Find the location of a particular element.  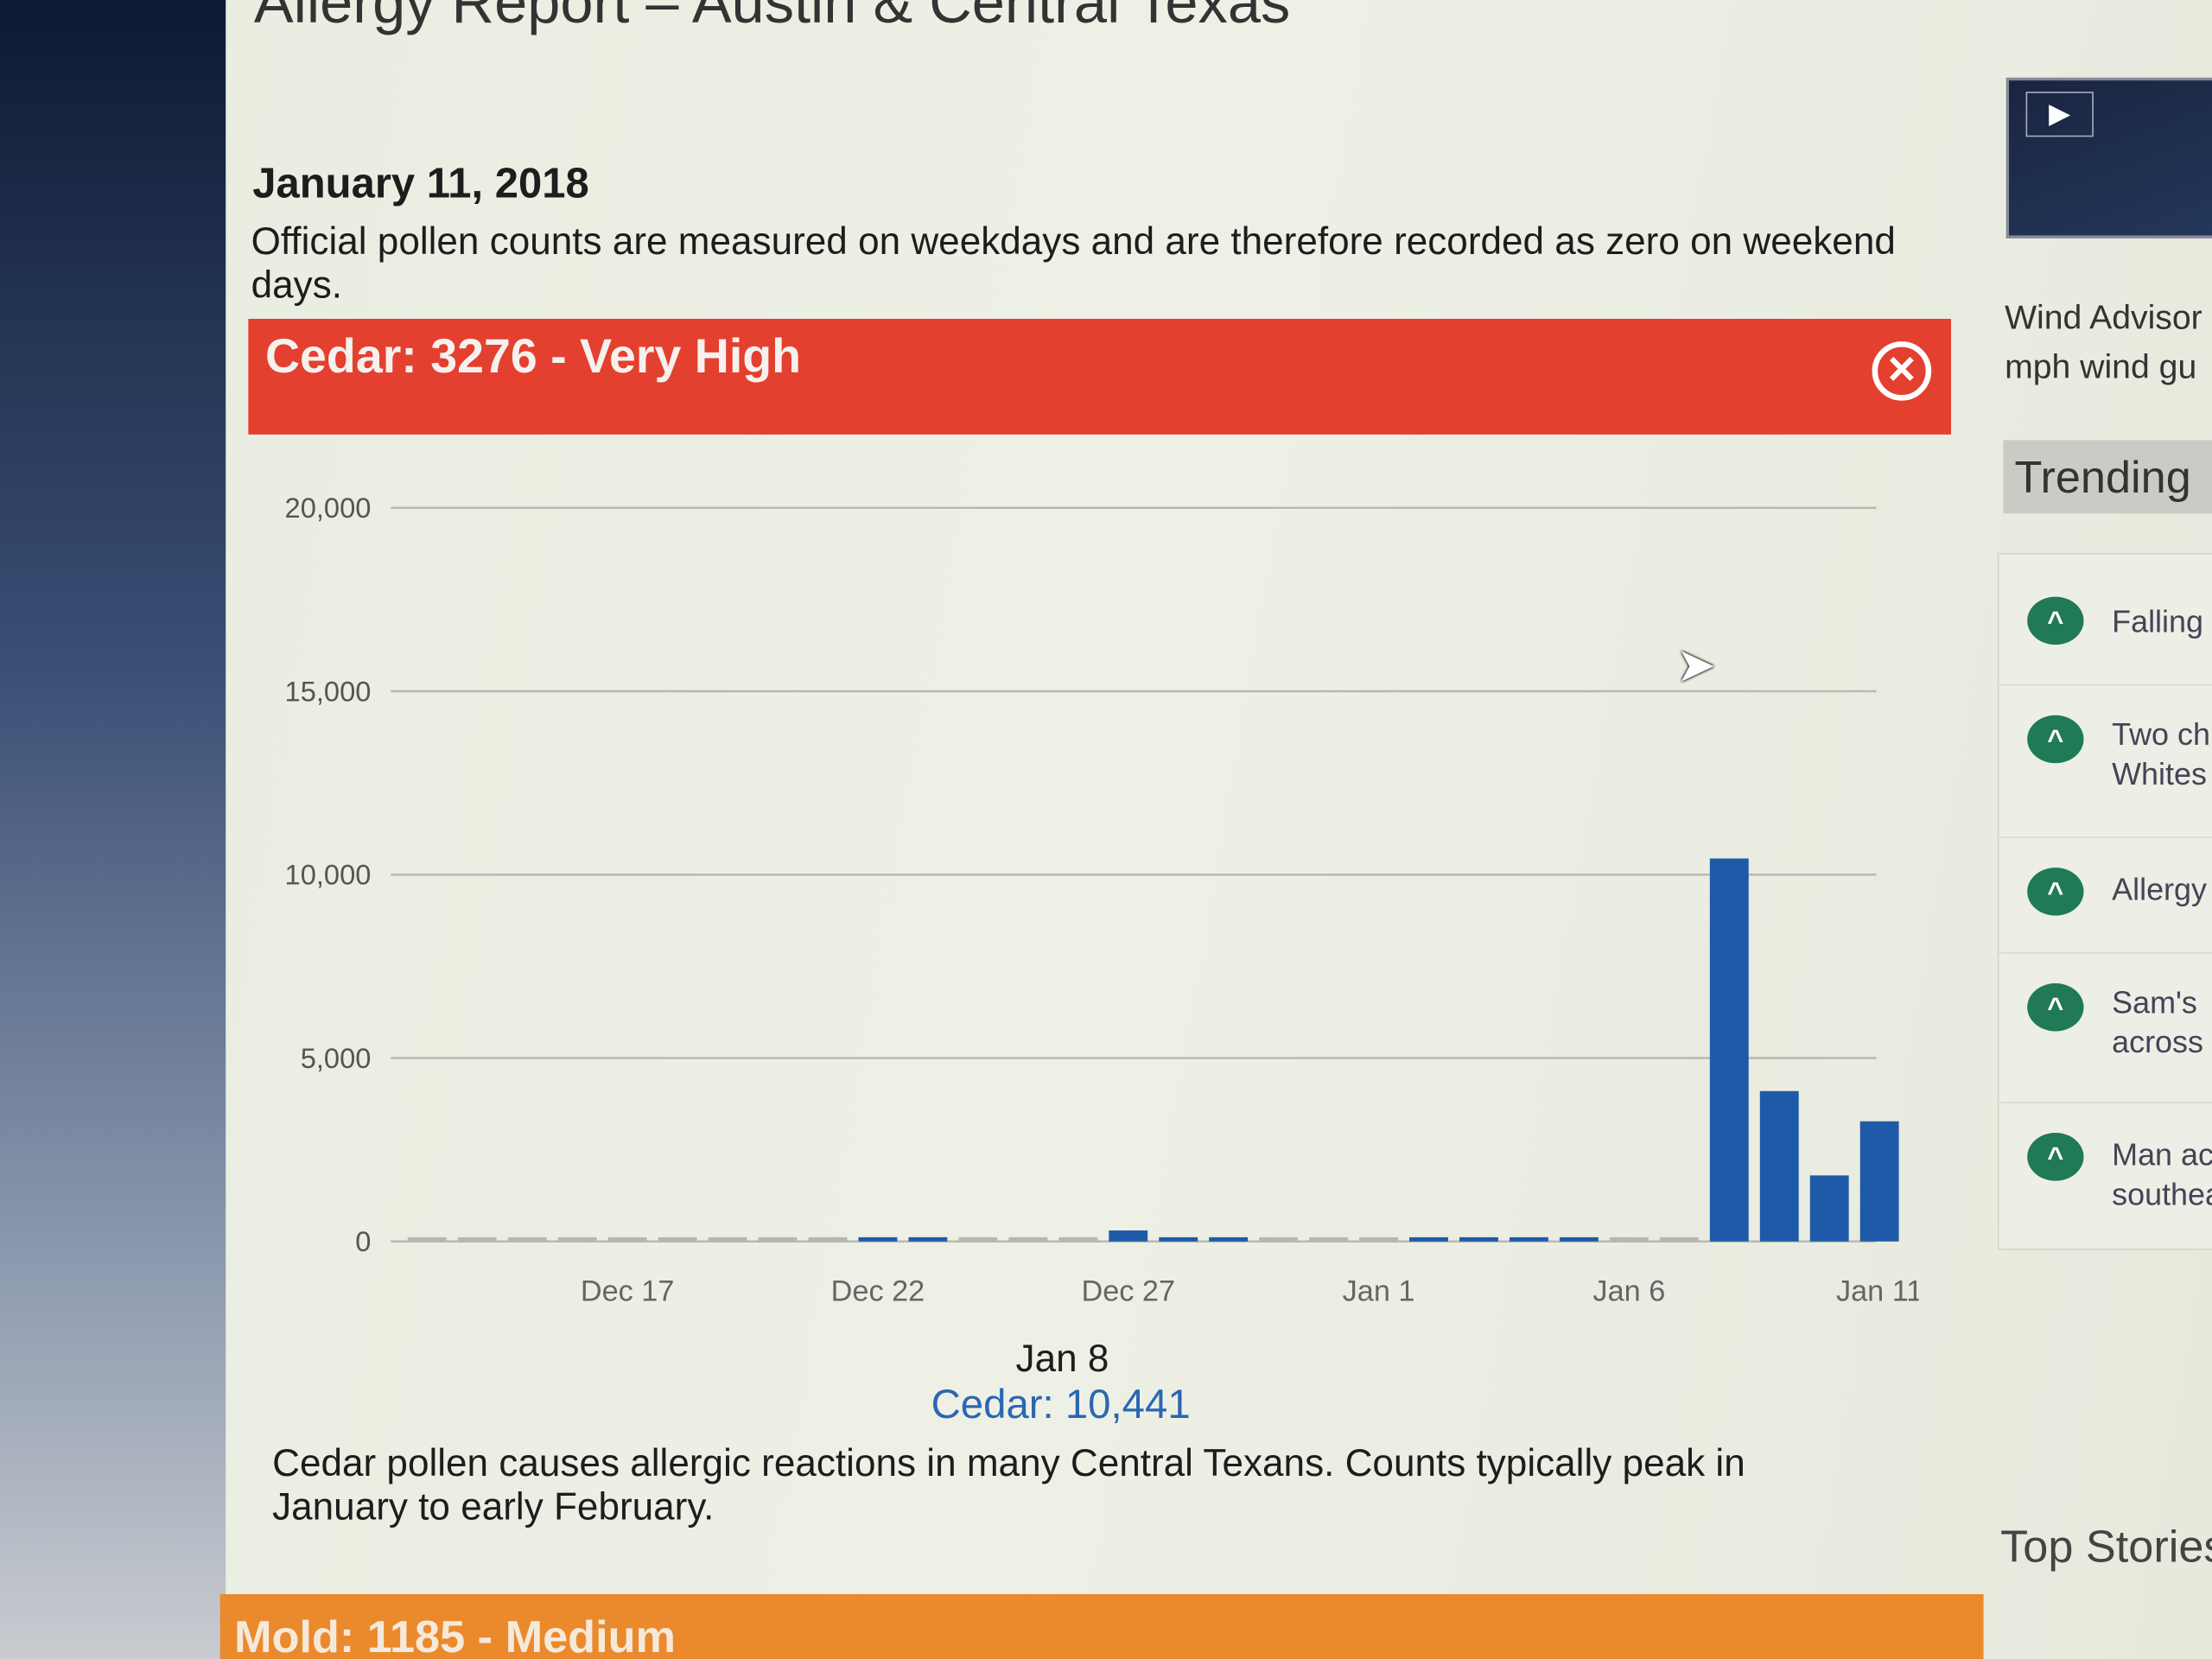

wind-advisory-link: Wind Advisor mph wind gu is located at coordinates (2103, 343).